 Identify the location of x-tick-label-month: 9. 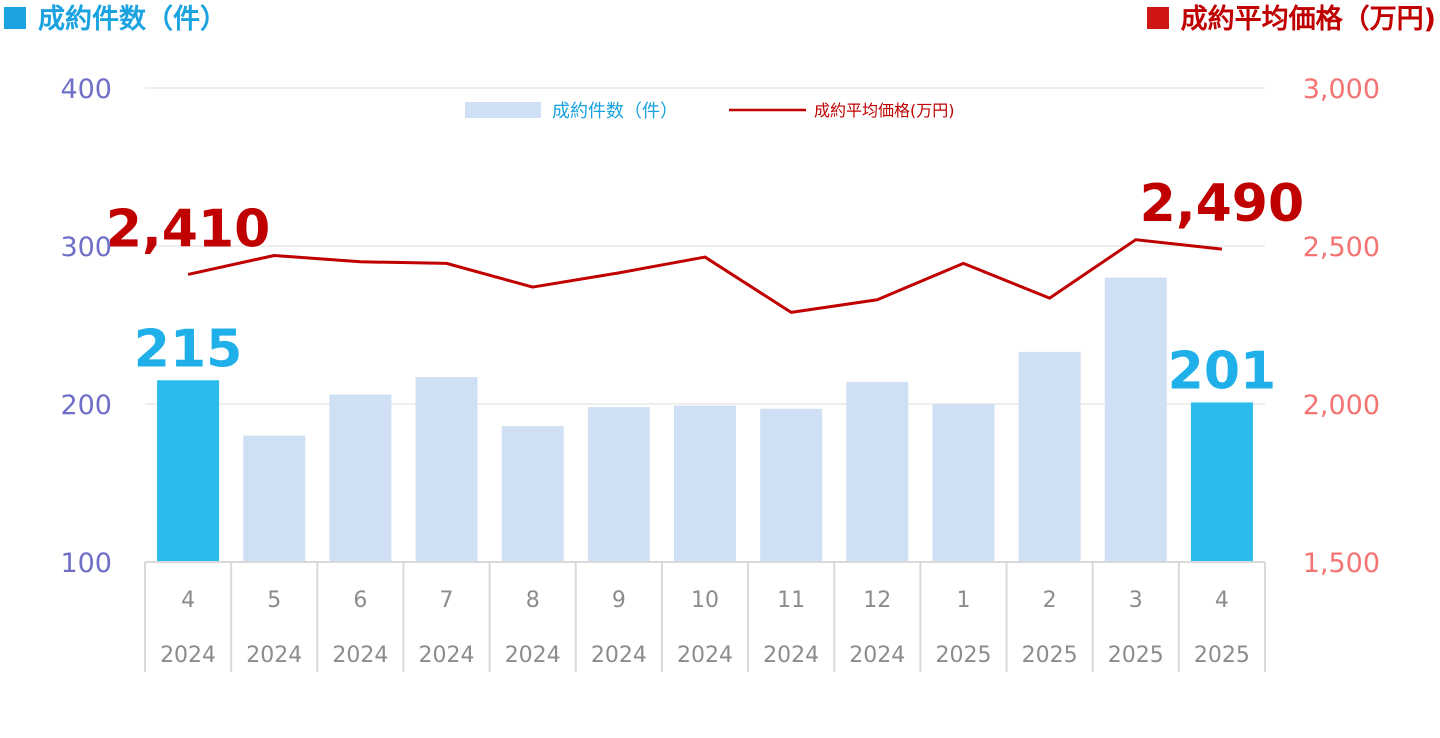
(619, 600).